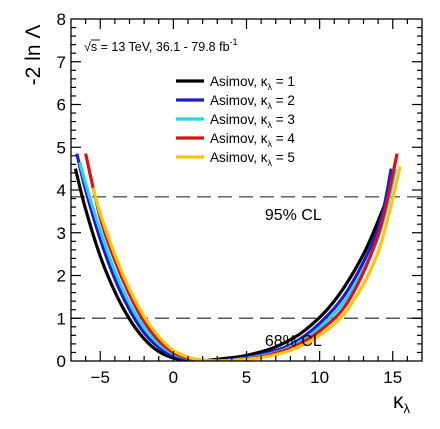 The image size is (440, 429). What do you see at coordinates (293, 215) in the screenshot?
I see `reference-label-0: 95% CL` at bounding box center [293, 215].